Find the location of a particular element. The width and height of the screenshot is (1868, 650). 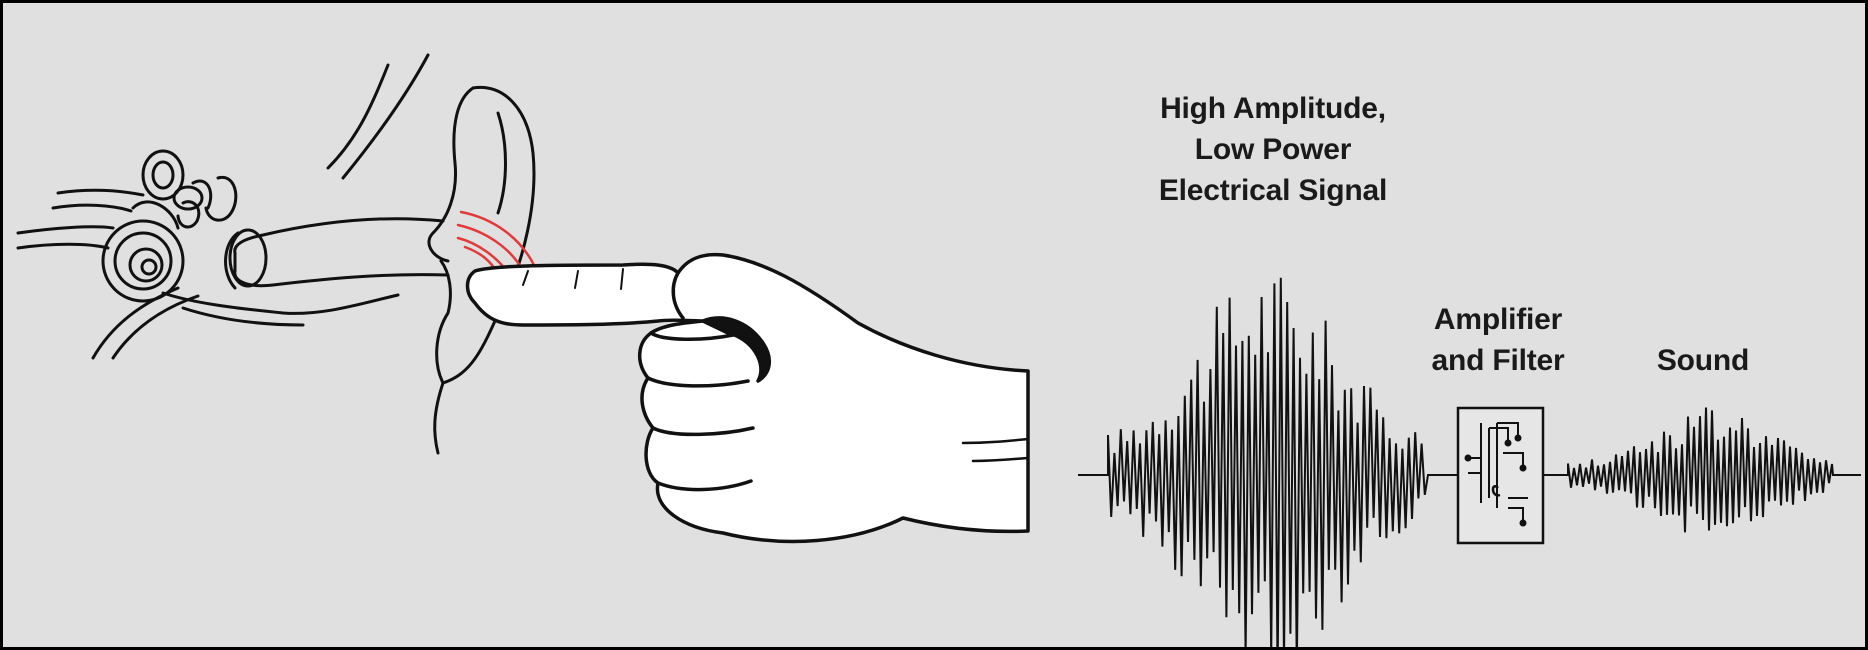

electrical-signal-waveform is located at coordinates (1268, 462).